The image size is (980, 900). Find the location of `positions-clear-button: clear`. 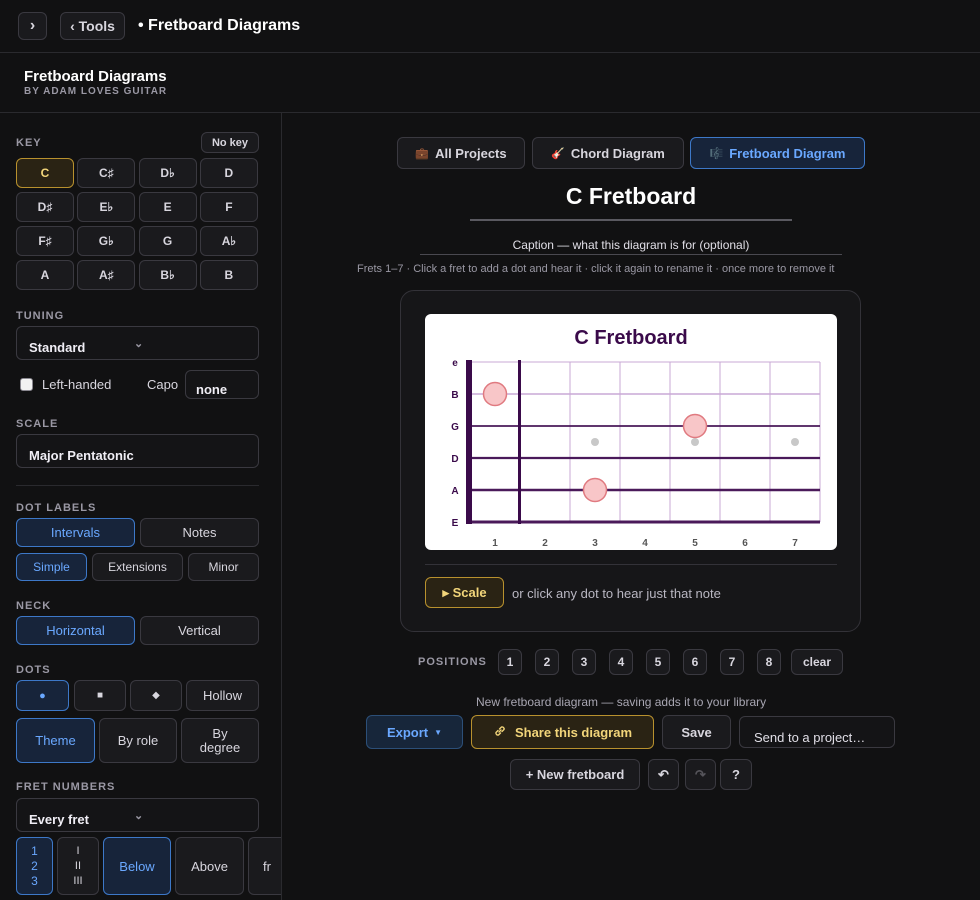

positions-clear-button: clear is located at coordinates (817, 662).